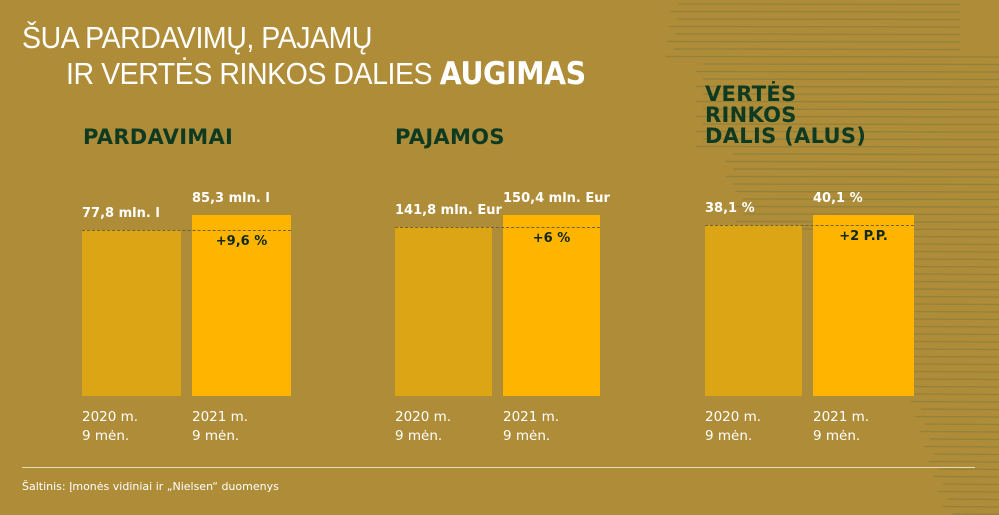 The width and height of the screenshot is (999, 515). I want to click on value-label-2021: 150,4 mln. Eur, so click(556, 198).